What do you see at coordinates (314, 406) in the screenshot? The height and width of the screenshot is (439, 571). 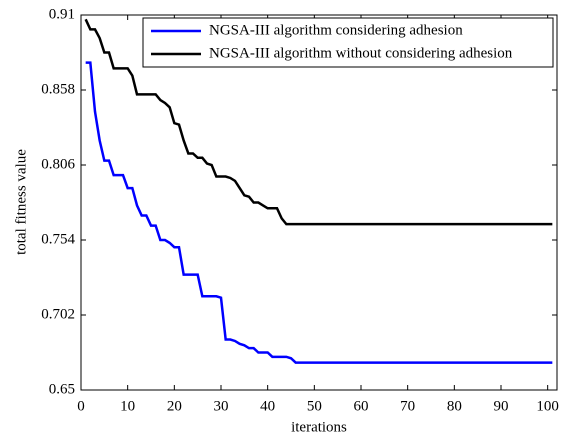 I see `x-tick-label: 50` at bounding box center [314, 406].